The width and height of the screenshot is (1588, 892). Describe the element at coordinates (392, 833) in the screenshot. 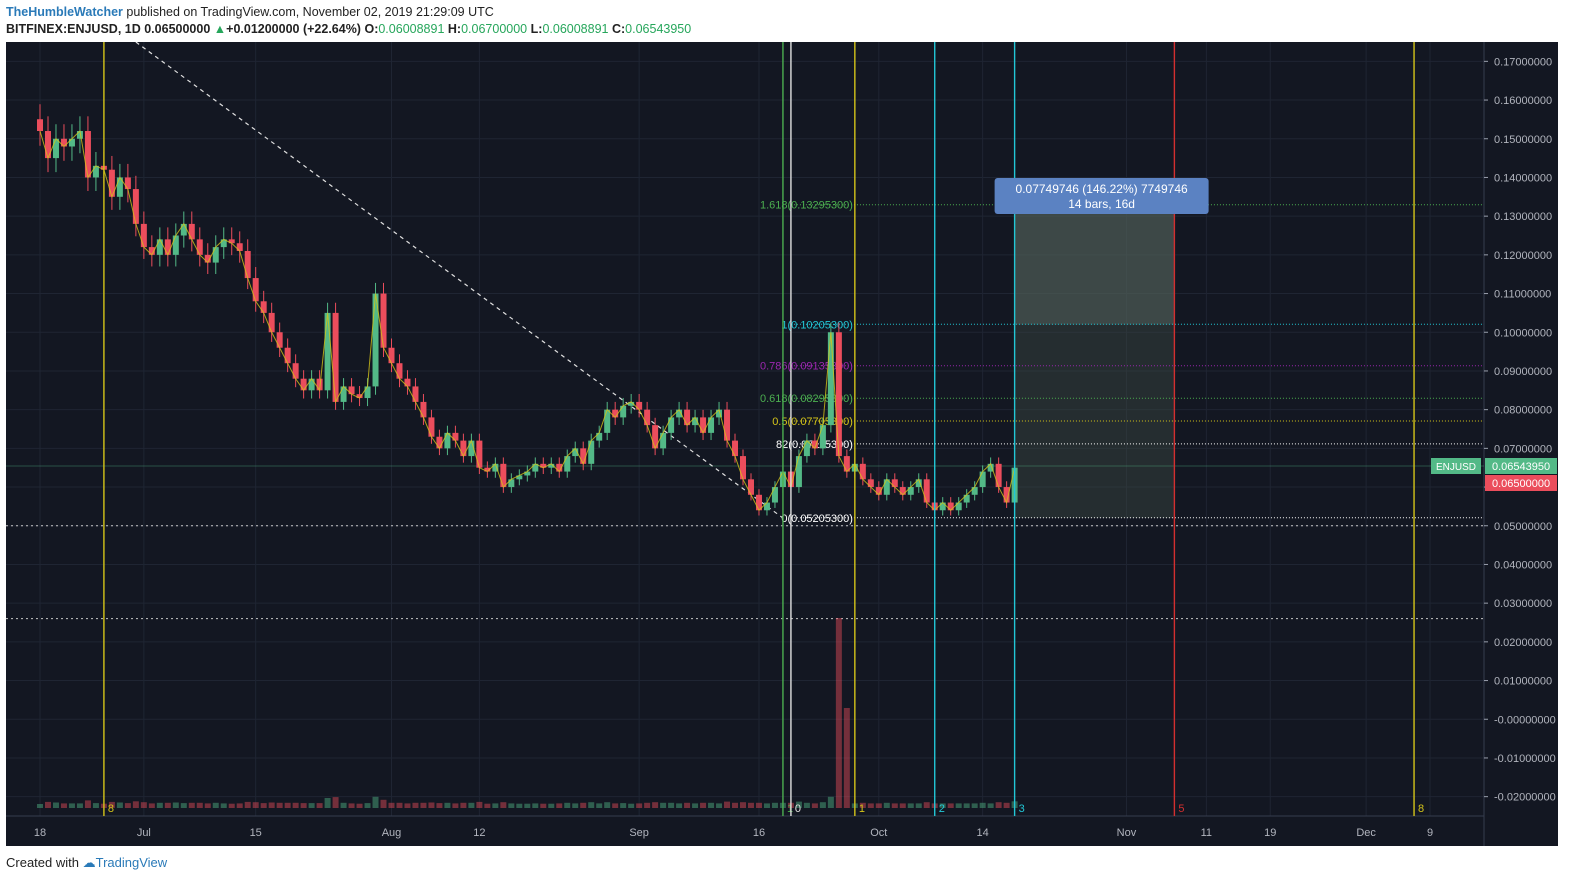

I see `time-tick-label: Aug` at that location.